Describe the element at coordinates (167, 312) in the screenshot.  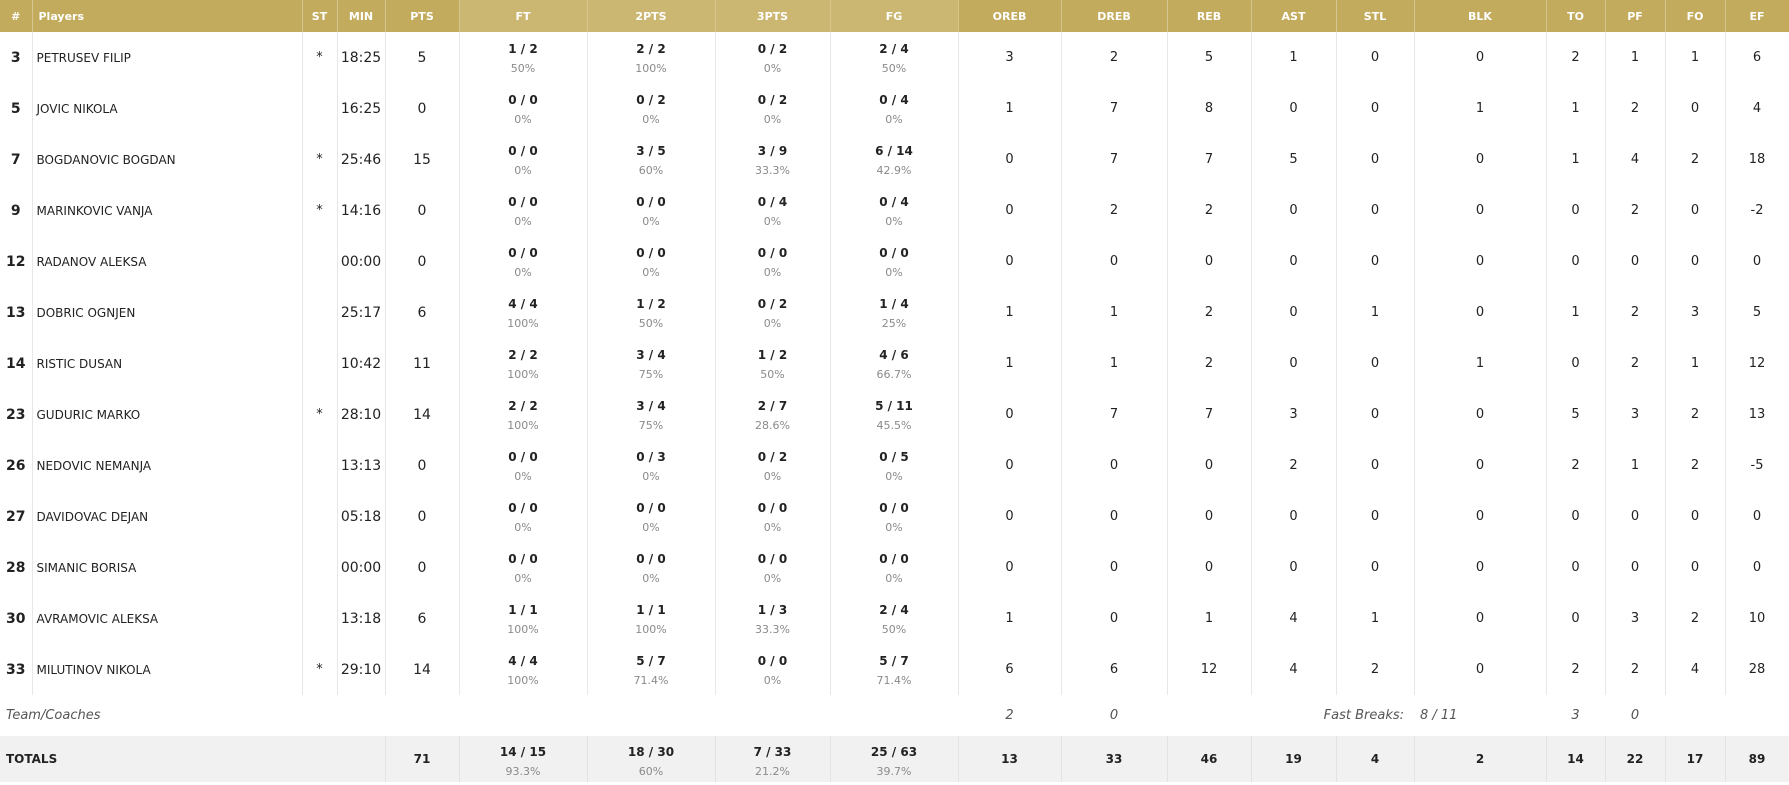
I see `player-name: DOBRIC OGNJEN` at that location.